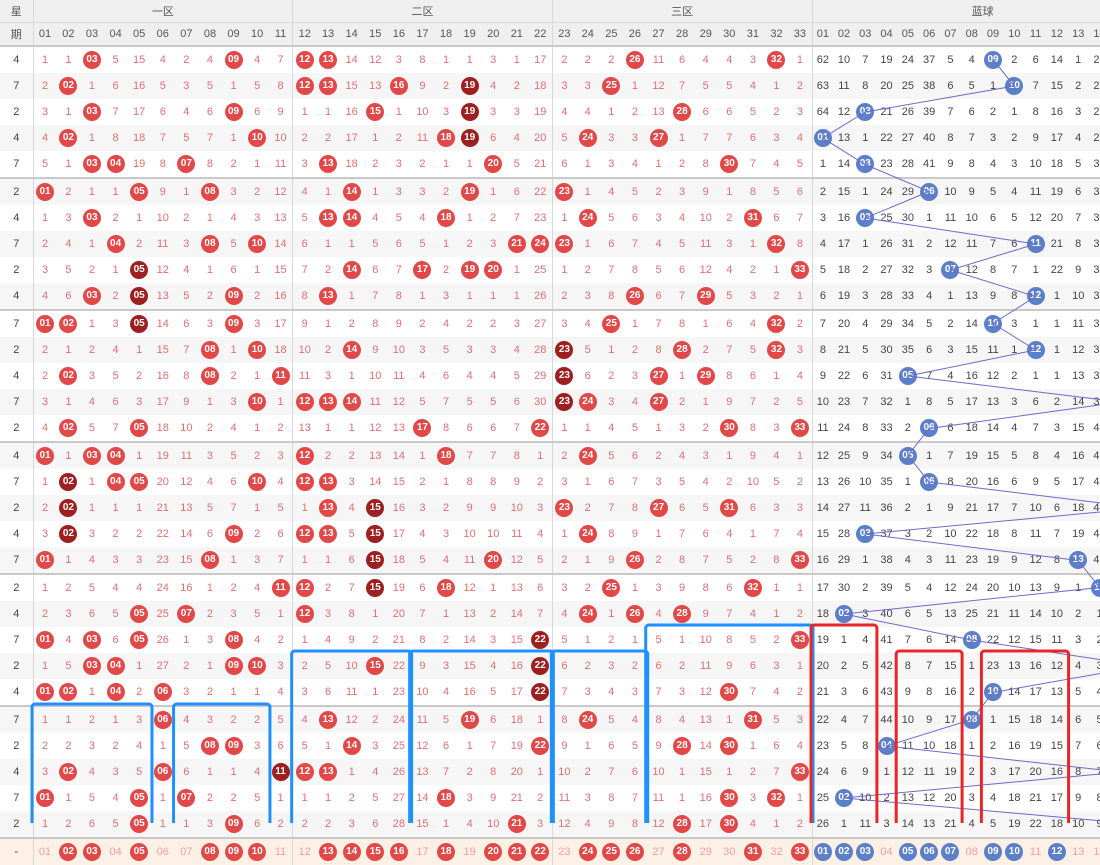 The image size is (1100, 865). I want to click on red-col-header: 31, so click(753, 34).